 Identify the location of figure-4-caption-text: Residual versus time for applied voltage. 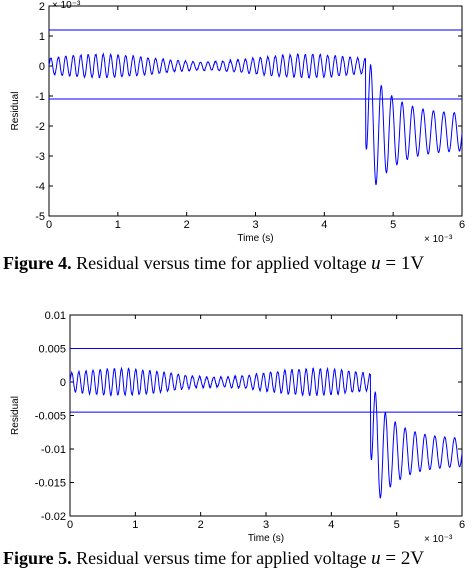
(221, 263).